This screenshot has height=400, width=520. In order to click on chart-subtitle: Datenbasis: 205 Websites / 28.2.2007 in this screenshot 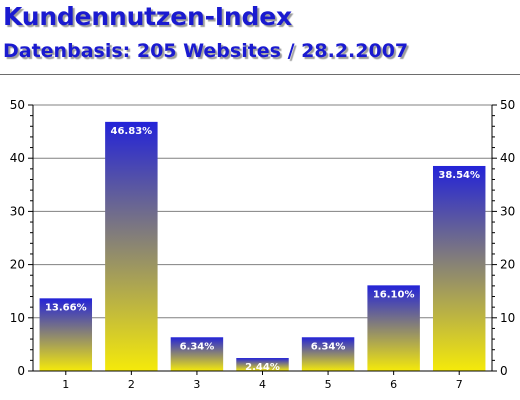, I will do `click(206, 51)`.